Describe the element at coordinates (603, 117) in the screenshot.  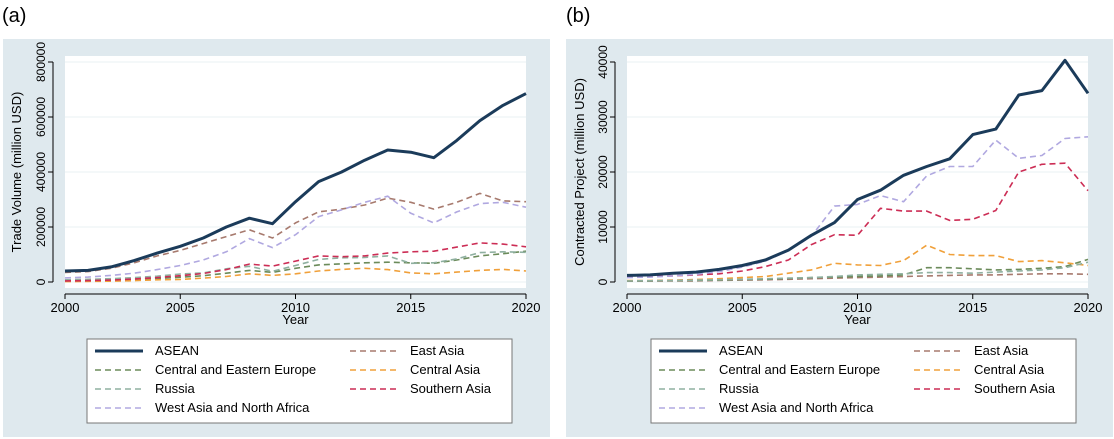
I see `y-tick-label: 30000` at that location.